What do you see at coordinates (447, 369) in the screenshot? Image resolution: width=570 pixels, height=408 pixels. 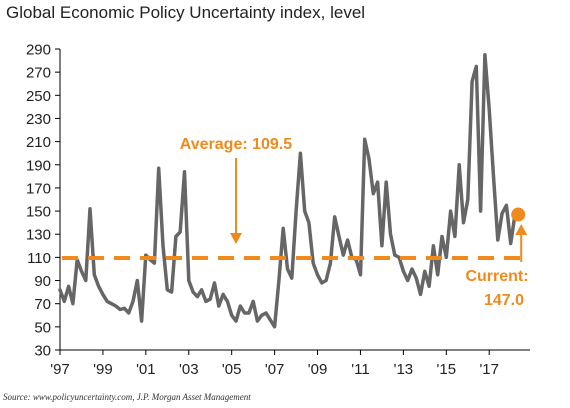 I see `x-tick-label: '15` at bounding box center [447, 369].